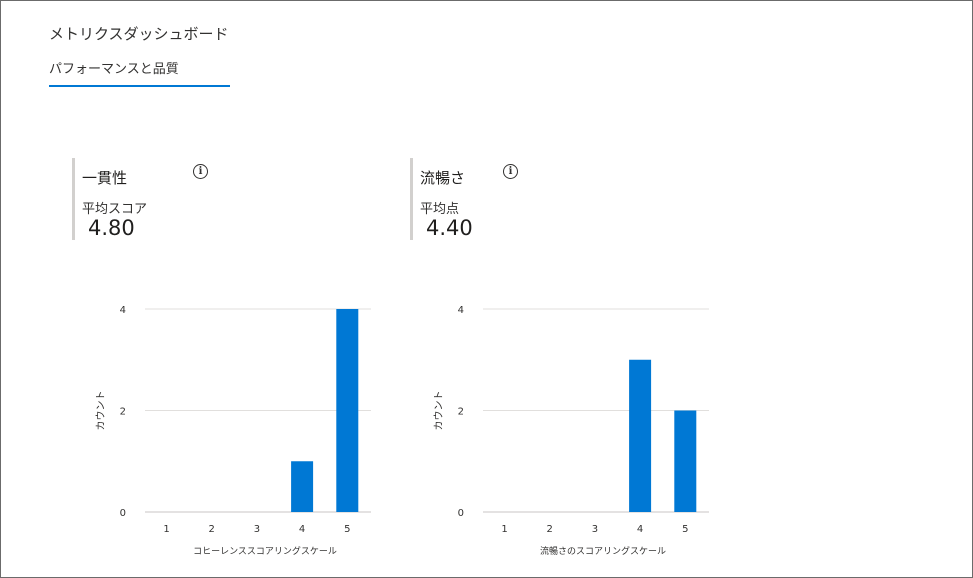 This screenshot has width=973, height=578. Describe the element at coordinates (265, 551) in the screenshot. I see `x-axis-title: コヒーレンススコアリングスケール` at that location.